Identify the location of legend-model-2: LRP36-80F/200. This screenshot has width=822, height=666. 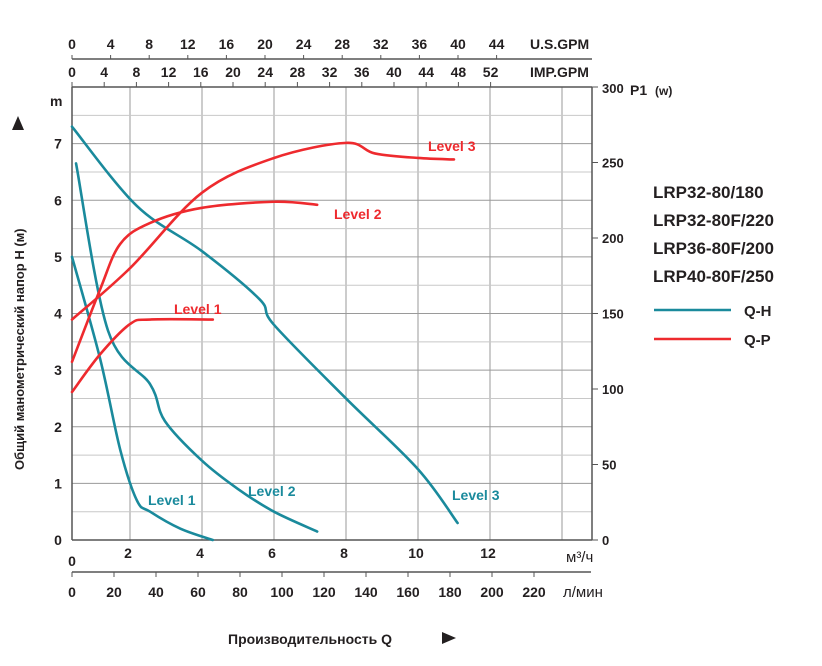
(713, 248).